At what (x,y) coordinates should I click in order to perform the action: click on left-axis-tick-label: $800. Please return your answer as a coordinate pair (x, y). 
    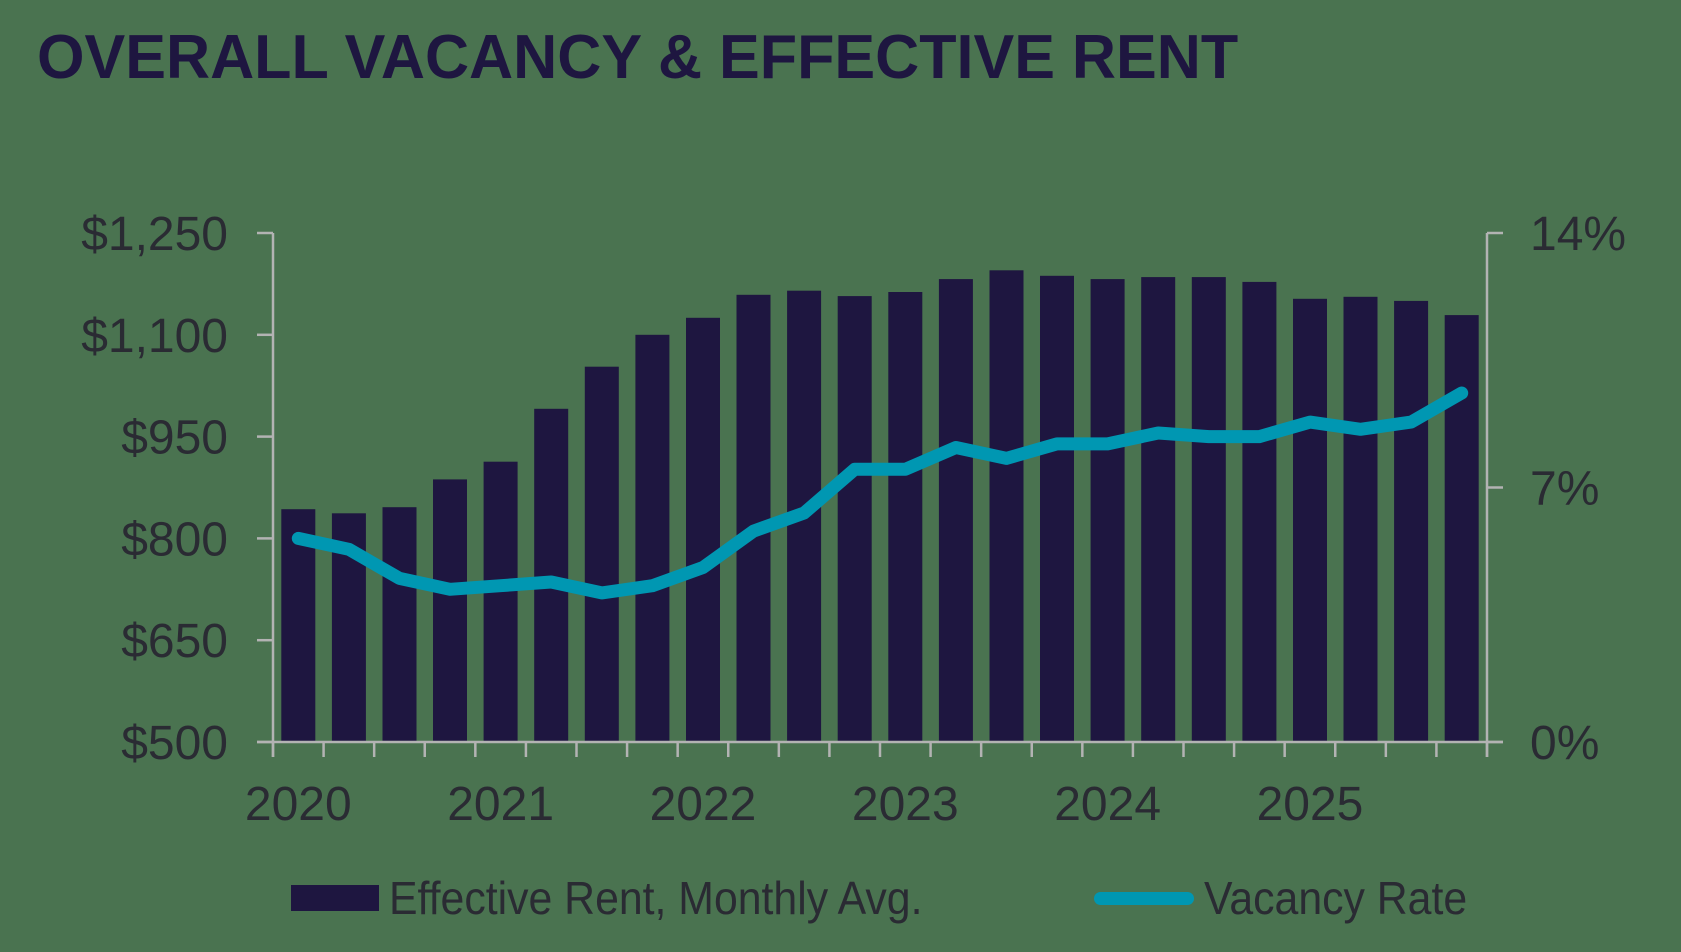
    Looking at the image, I should click on (174, 539).